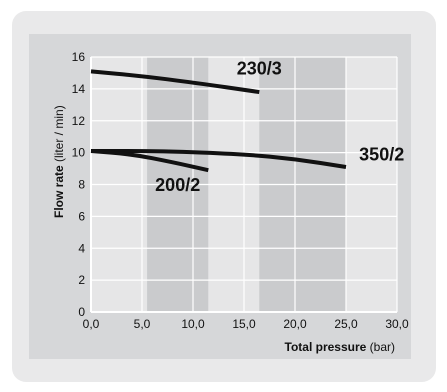  I want to click on y-axis-label-title: Flow rate, so click(59, 191).